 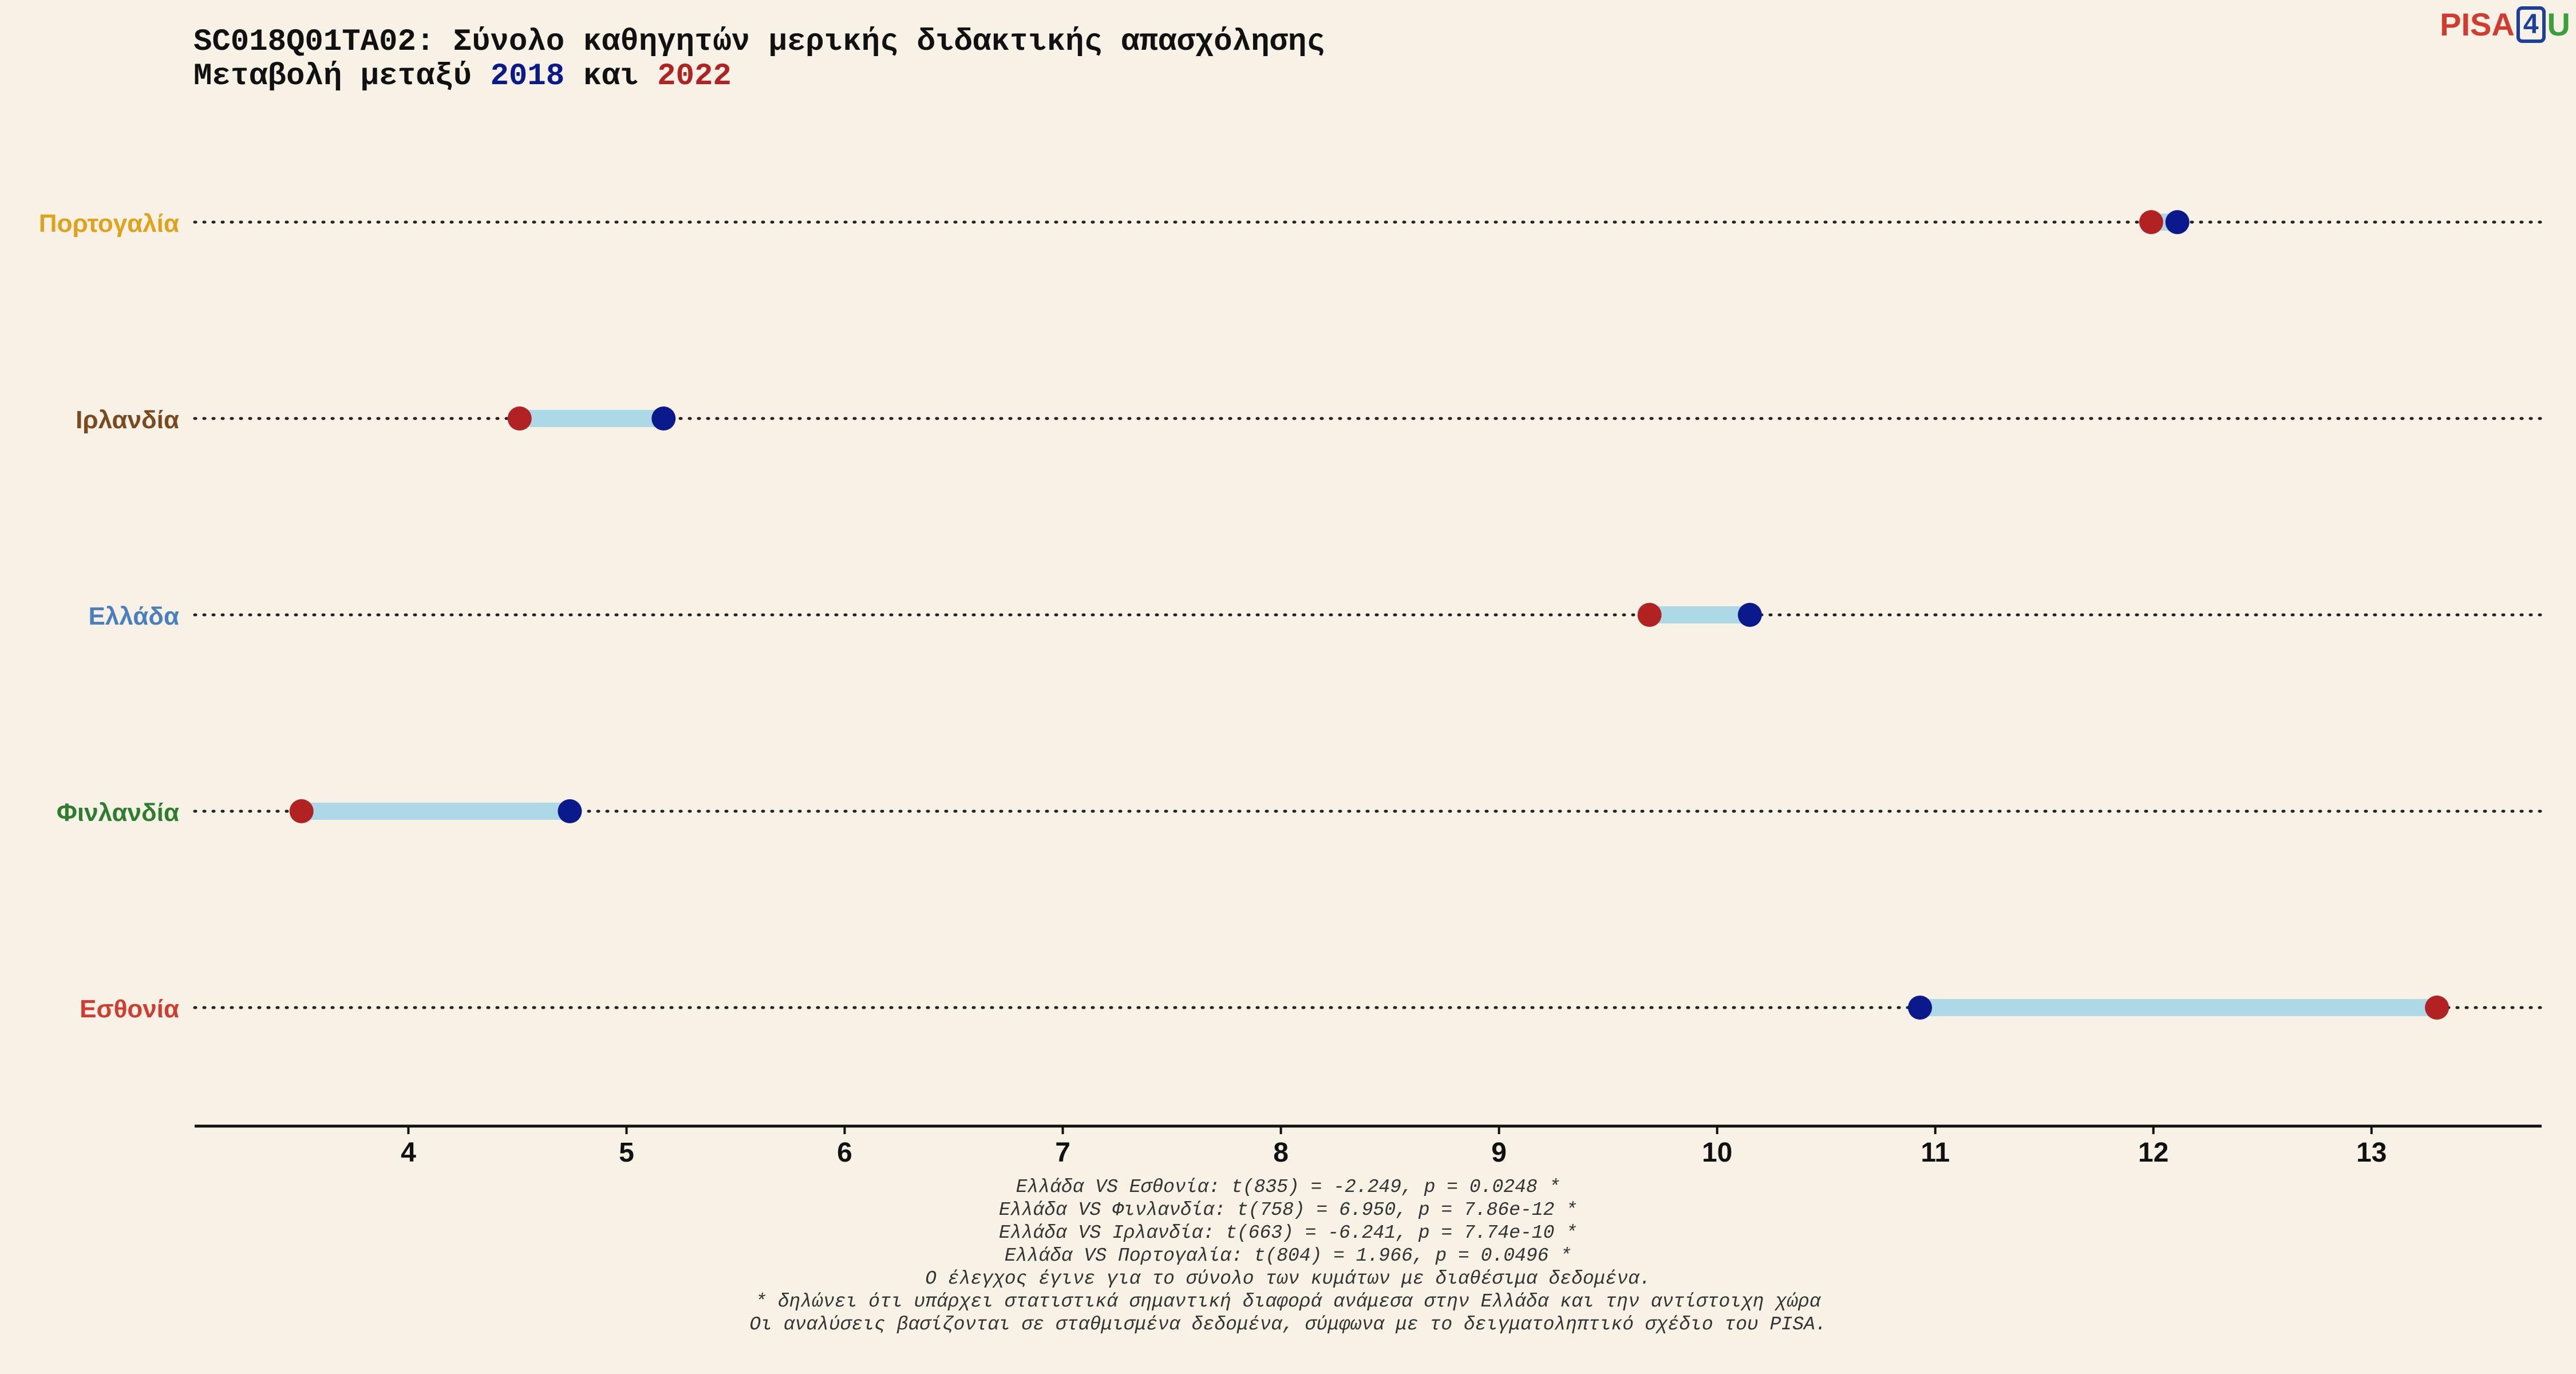 I want to click on x-tick-label: 10, so click(x=1717, y=1153).